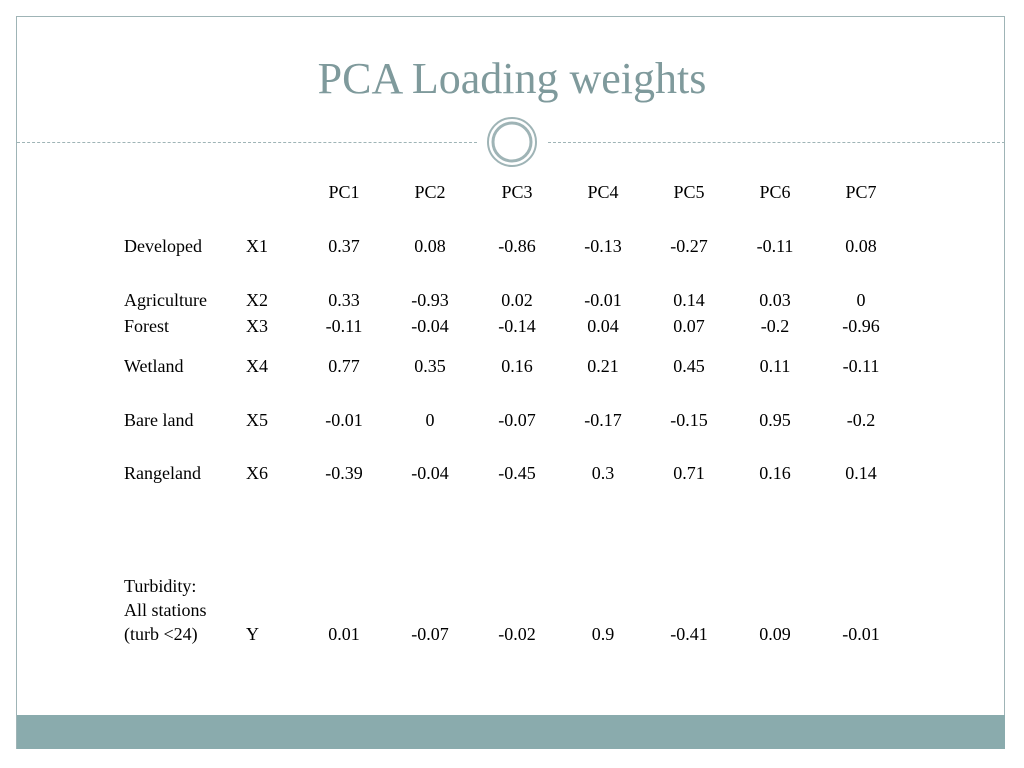  Describe the element at coordinates (159, 420) in the screenshot. I see `row-label: Bare land` at that location.